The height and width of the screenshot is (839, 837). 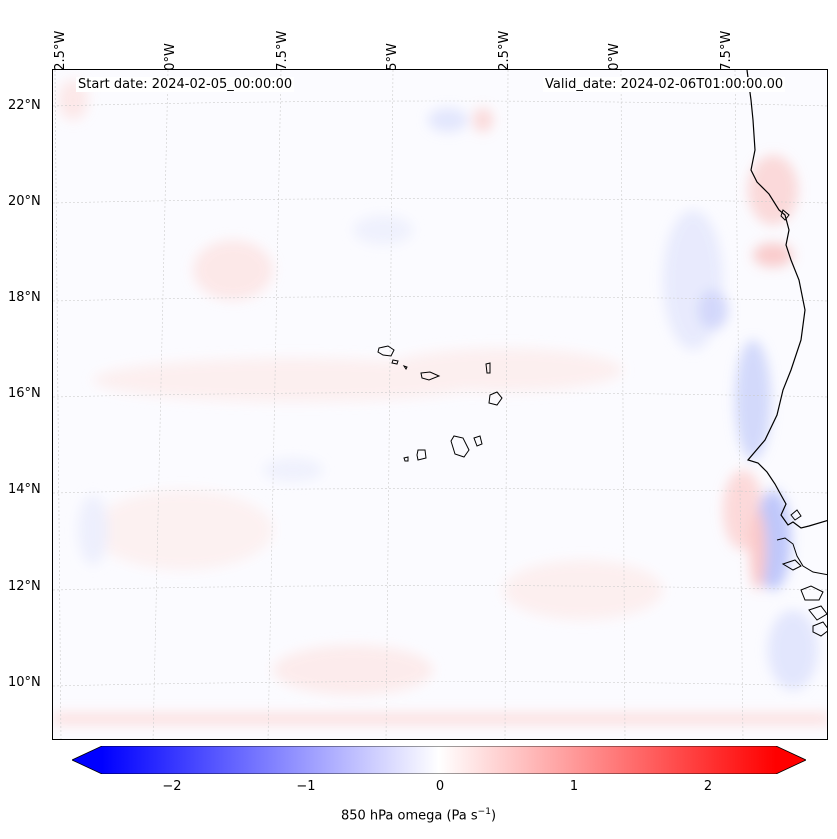 I want to click on lat-label-22n: 22°N, so click(x=24, y=105).